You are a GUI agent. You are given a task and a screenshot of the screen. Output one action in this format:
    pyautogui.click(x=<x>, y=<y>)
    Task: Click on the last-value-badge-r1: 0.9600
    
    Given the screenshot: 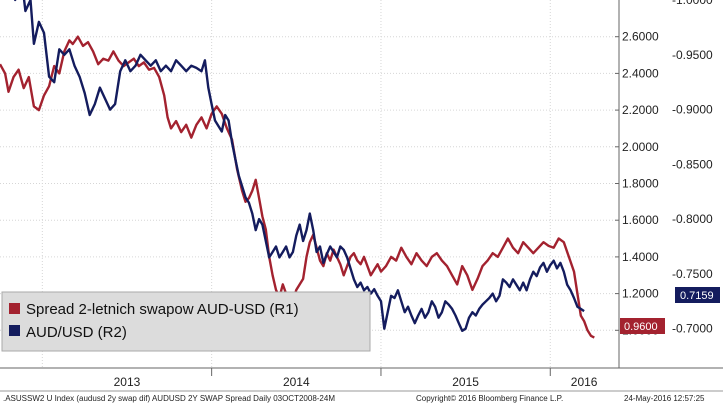 What is the action you would take?
    pyautogui.click(x=642, y=326)
    